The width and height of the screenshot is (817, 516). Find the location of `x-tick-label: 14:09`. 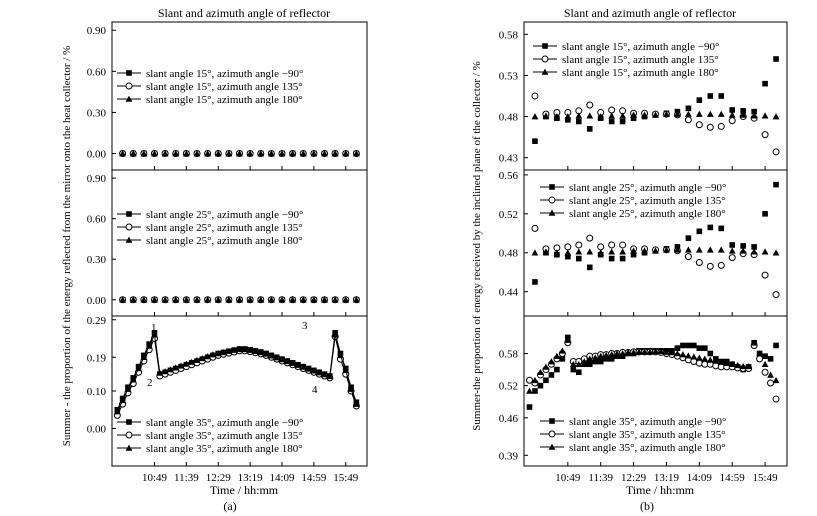

x-tick-label: 14:09 is located at coordinates (282, 478).